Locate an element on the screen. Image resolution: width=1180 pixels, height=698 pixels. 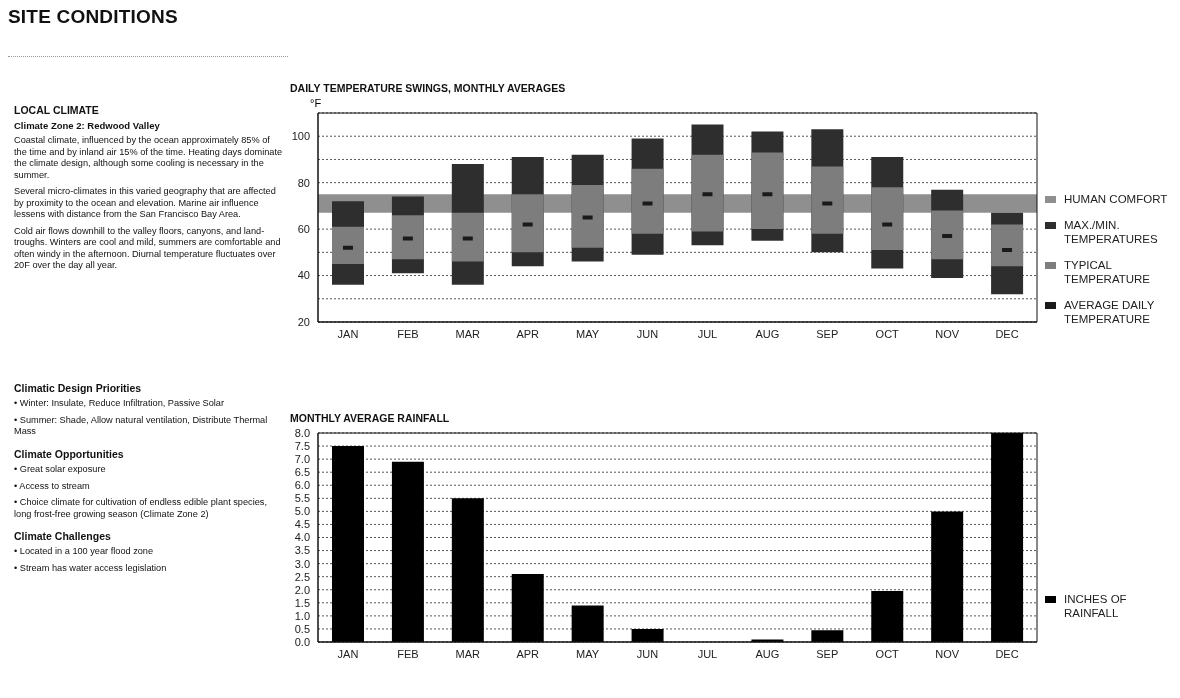
y-tick-label: 40 is located at coordinates (303, 275).